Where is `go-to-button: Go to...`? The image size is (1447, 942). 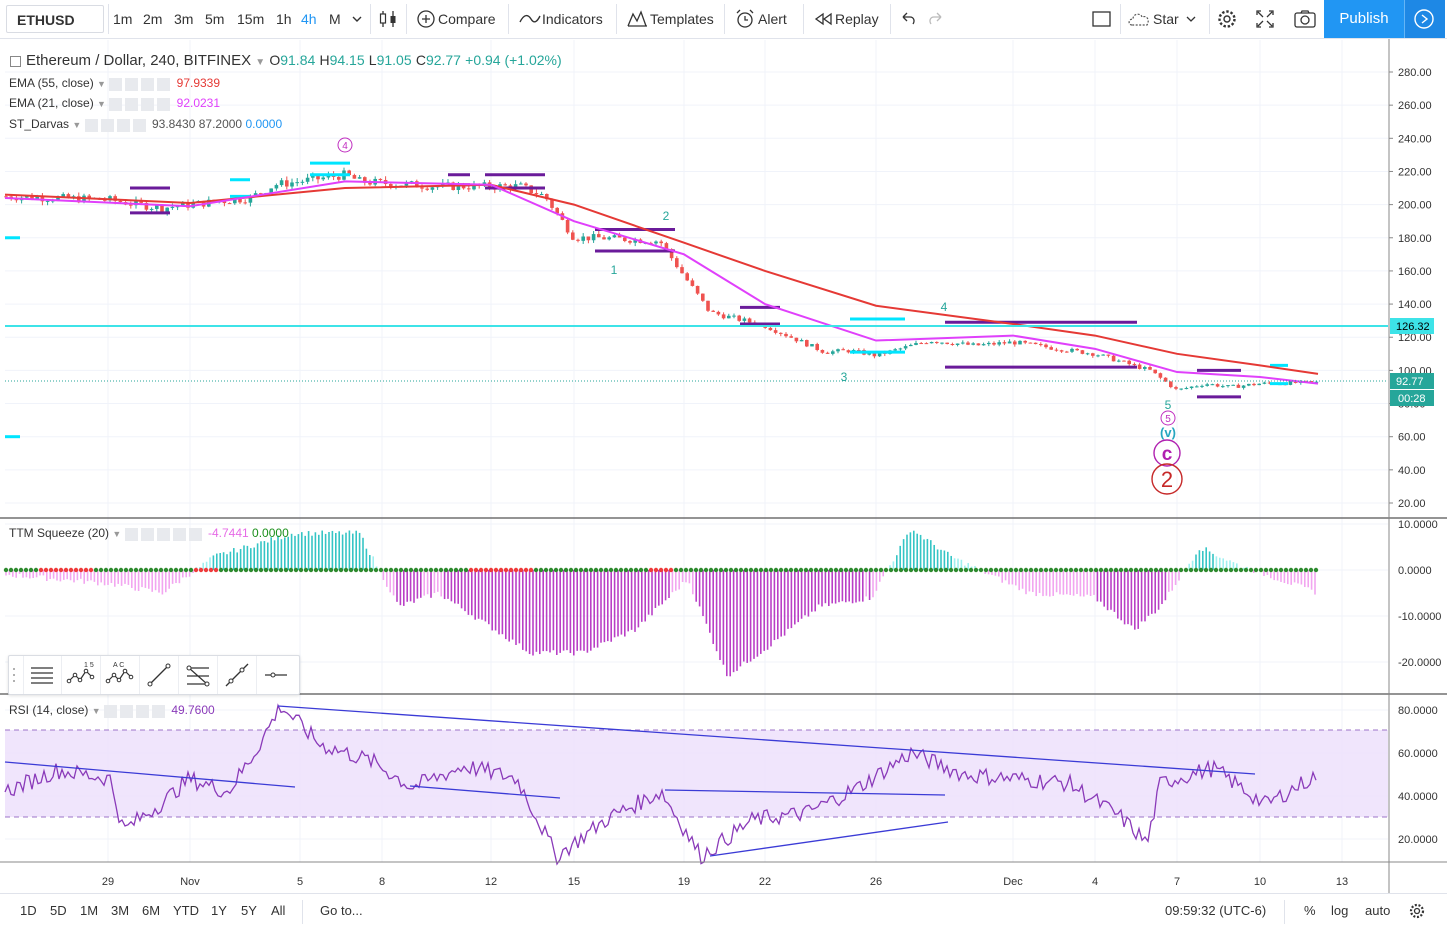
go-to-button: Go to... is located at coordinates (341, 910).